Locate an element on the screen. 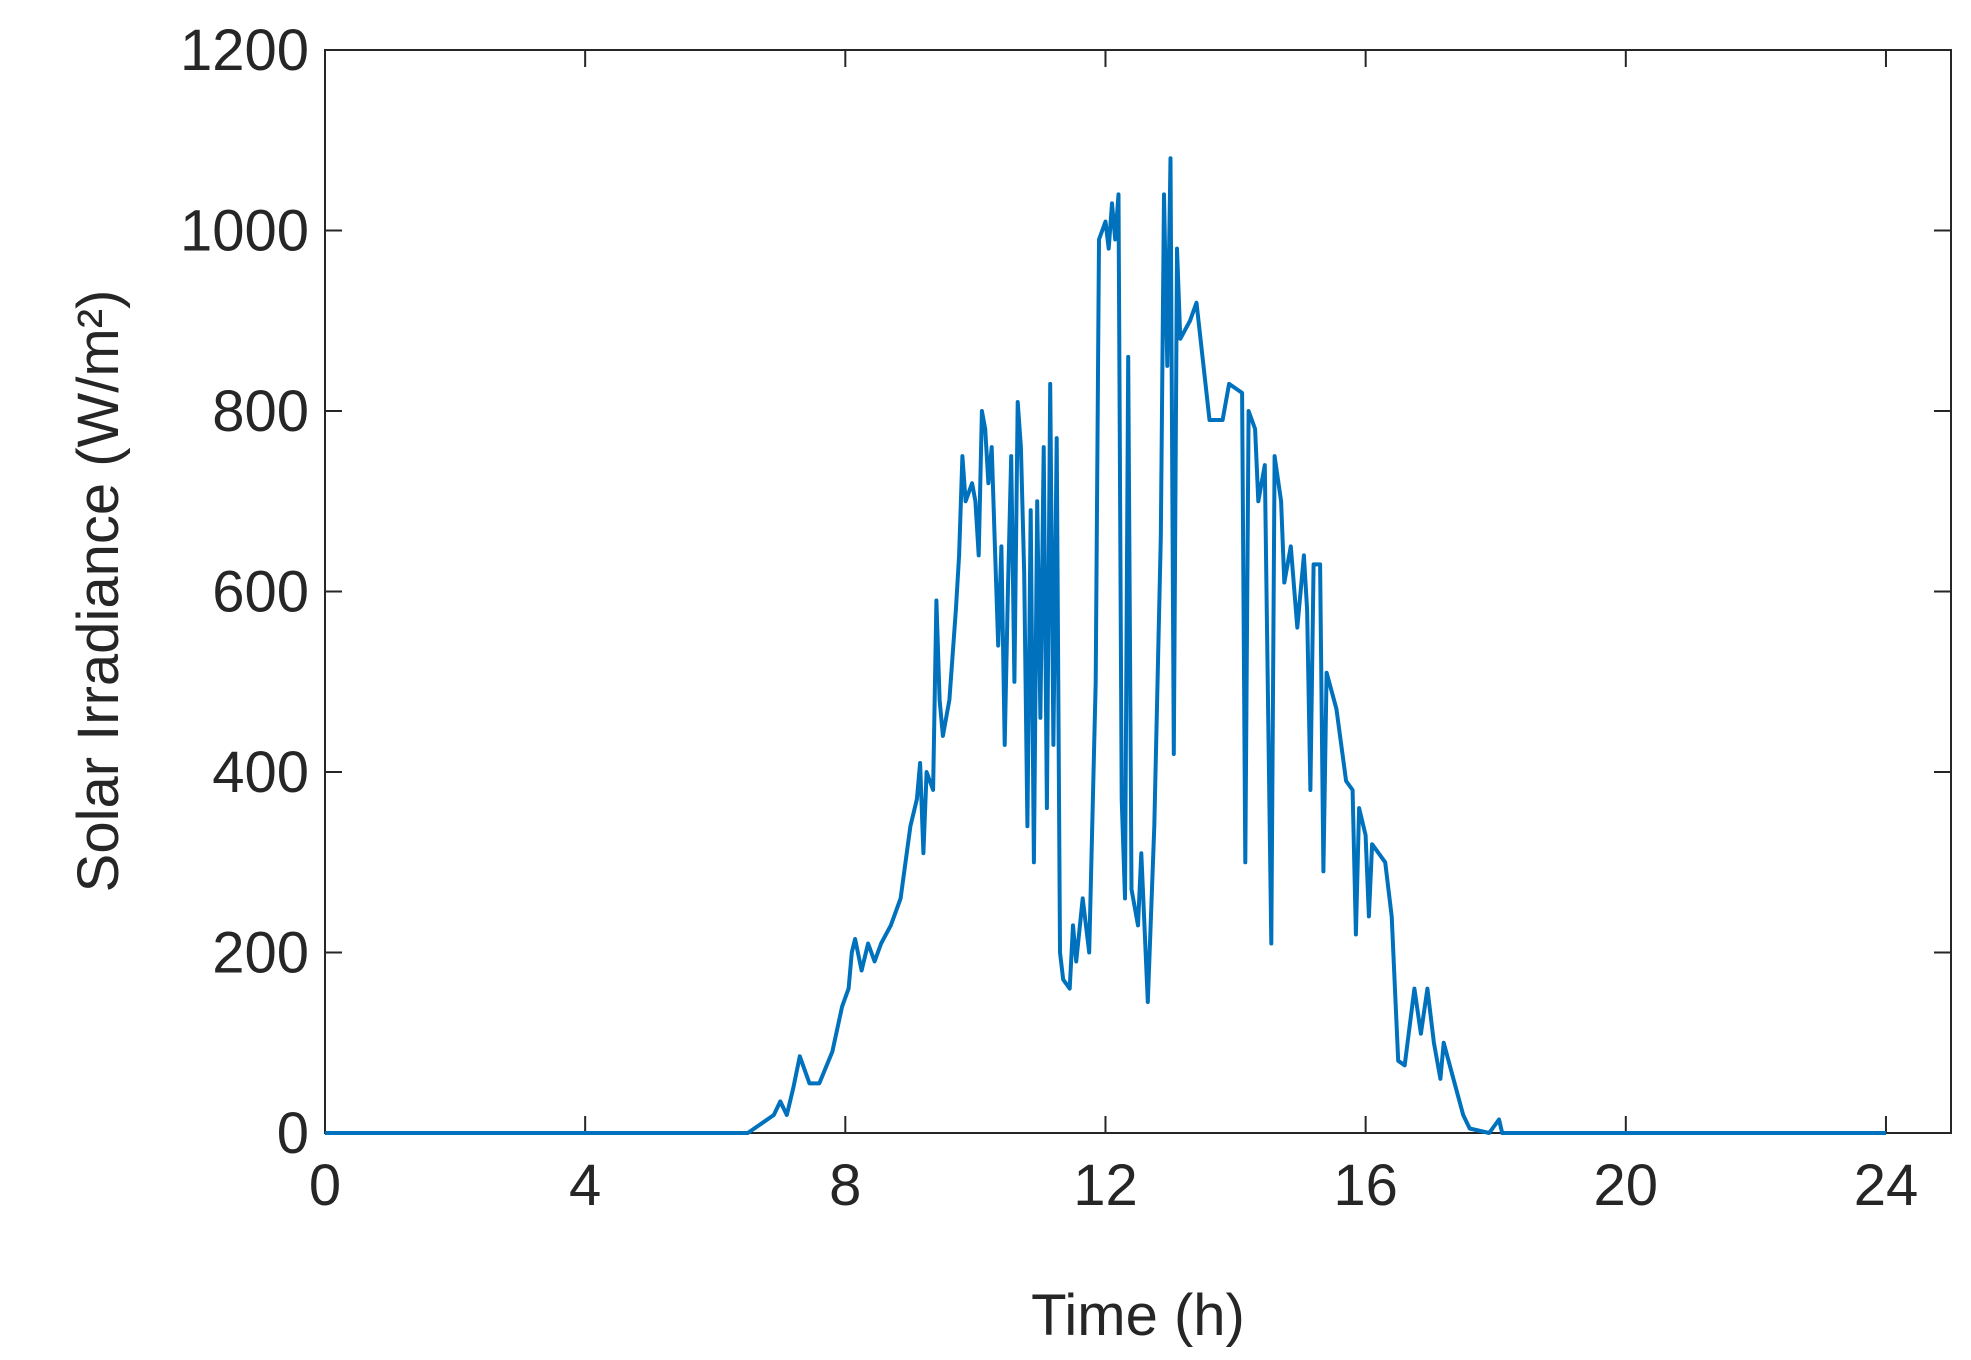 The width and height of the screenshot is (1971, 1360). y-tick-label: 0 is located at coordinates (293, 1133).